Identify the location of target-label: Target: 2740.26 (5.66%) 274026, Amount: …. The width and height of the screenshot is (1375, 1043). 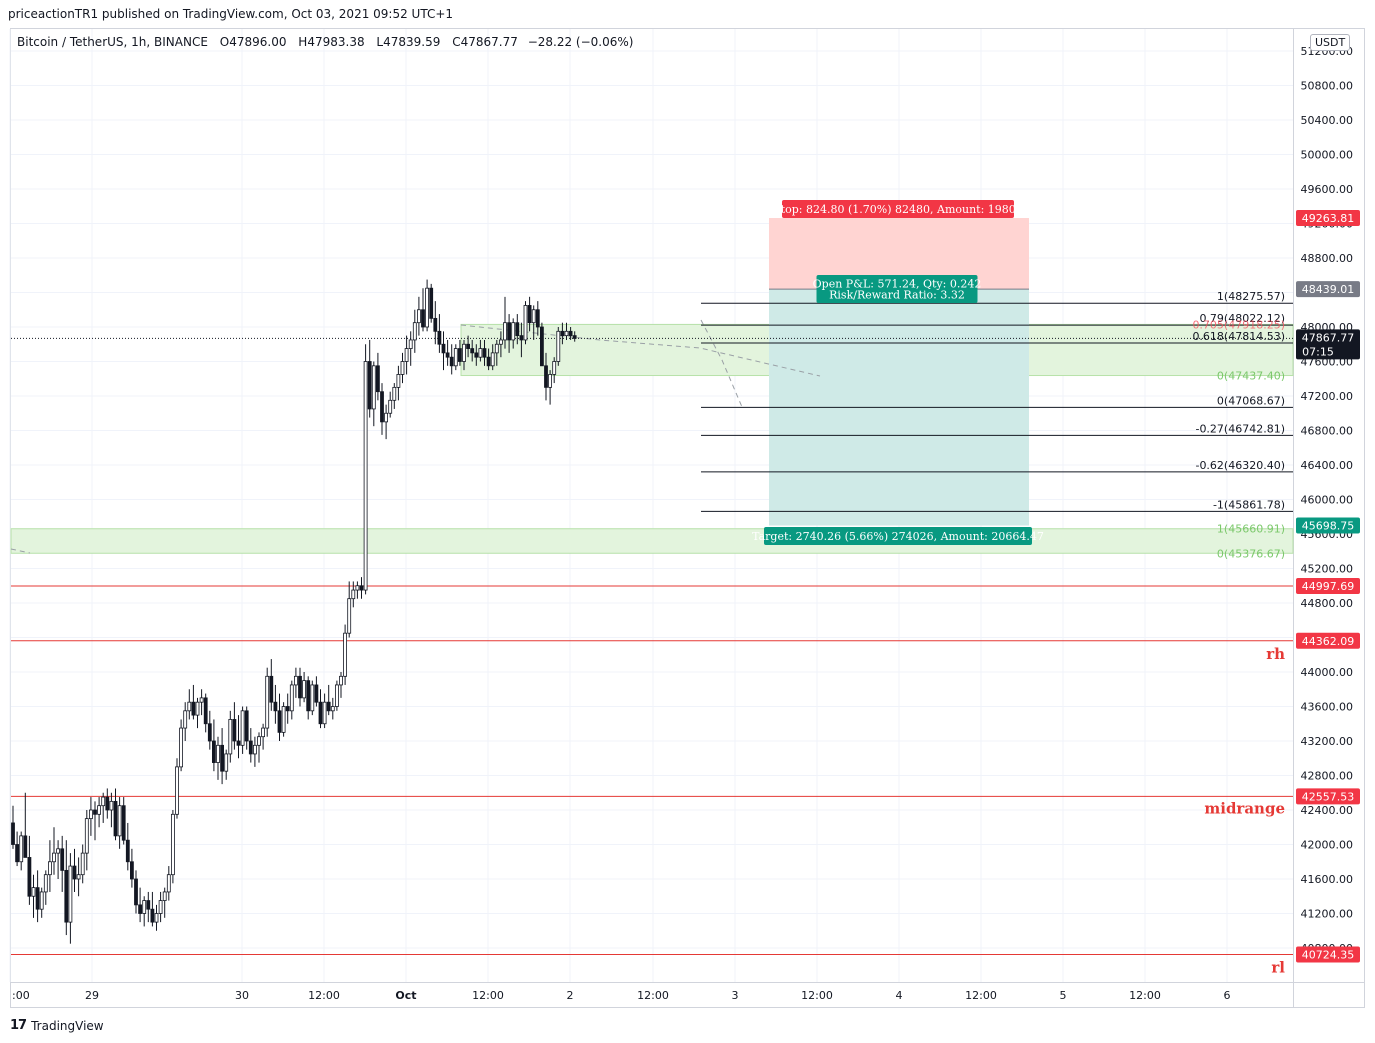
(898, 536).